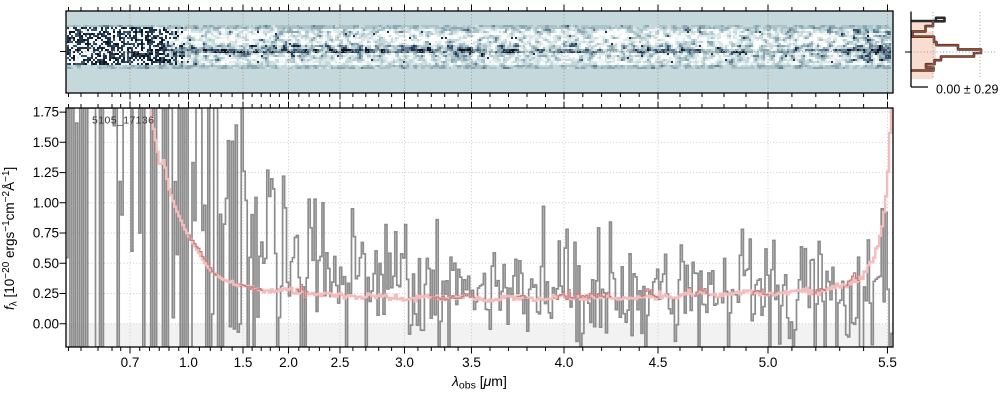 Image resolution: width=1000 pixels, height=405 pixels. What do you see at coordinates (46, 323) in the screenshot?
I see `svg-text: 0.00` at bounding box center [46, 323].